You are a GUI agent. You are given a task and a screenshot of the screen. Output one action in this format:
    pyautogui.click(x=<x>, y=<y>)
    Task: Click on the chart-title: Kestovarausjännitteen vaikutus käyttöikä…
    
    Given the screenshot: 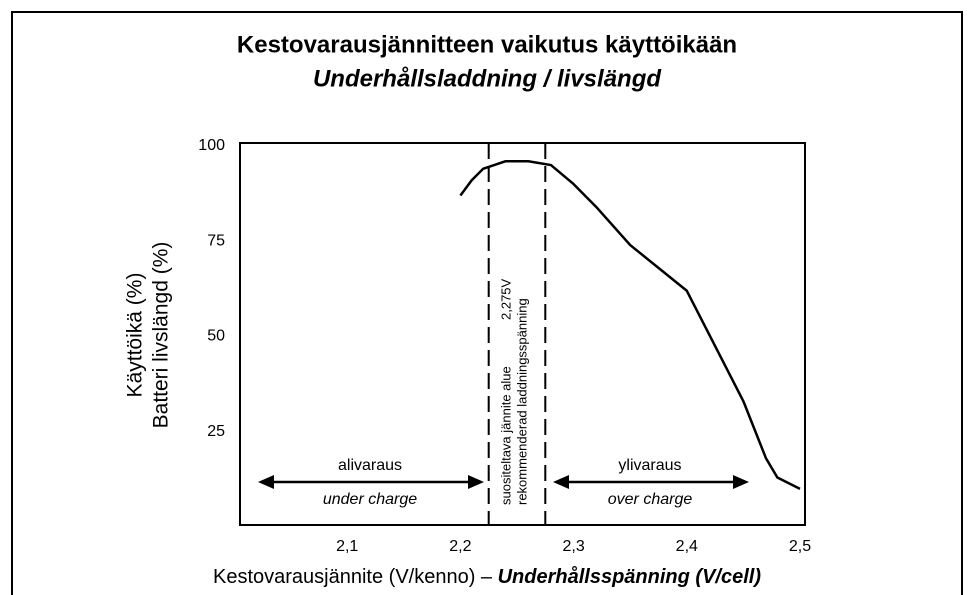 What is the action you would take?
    pyautogui.click(x=487, y=44)
    